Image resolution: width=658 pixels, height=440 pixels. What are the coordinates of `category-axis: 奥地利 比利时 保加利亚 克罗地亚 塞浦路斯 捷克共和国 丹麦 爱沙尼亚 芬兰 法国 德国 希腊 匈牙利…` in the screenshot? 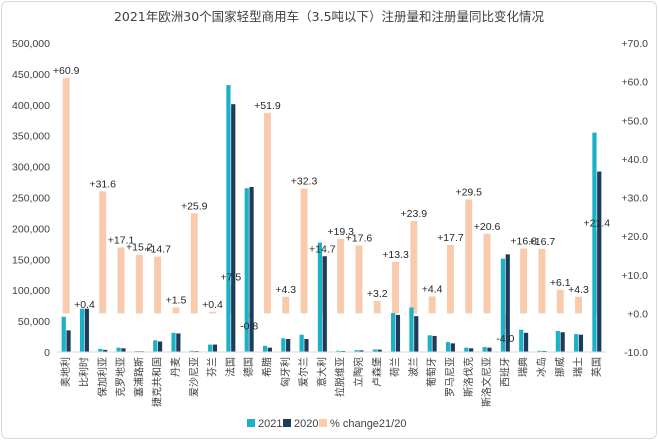 It's located at (331, 379).